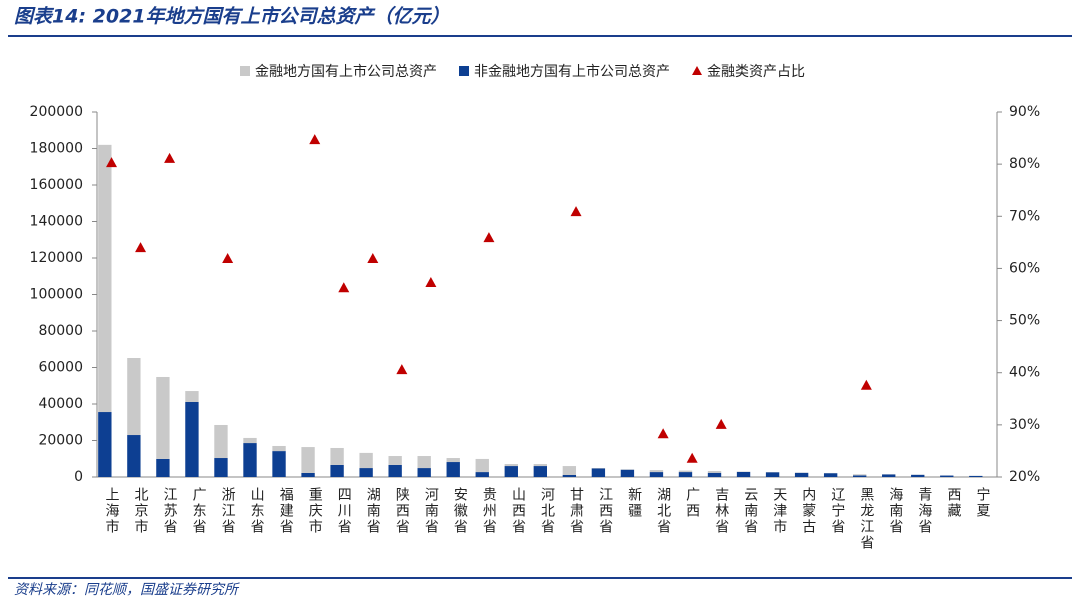  Describe the element at coordinates (60, 404) in the screenshot. I see `y-tick-label: 40000` at that location.